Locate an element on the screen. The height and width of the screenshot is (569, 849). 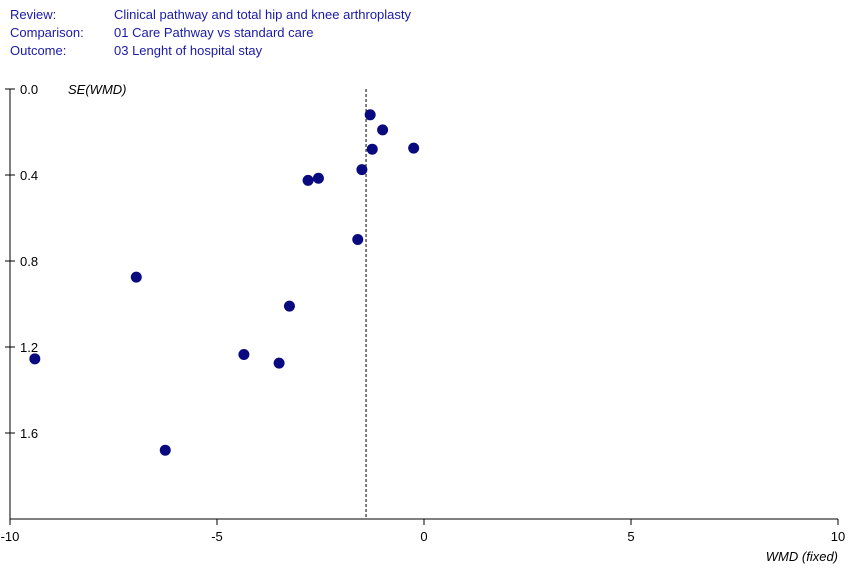
review-label: Review: is located at coordinates (33, 14).